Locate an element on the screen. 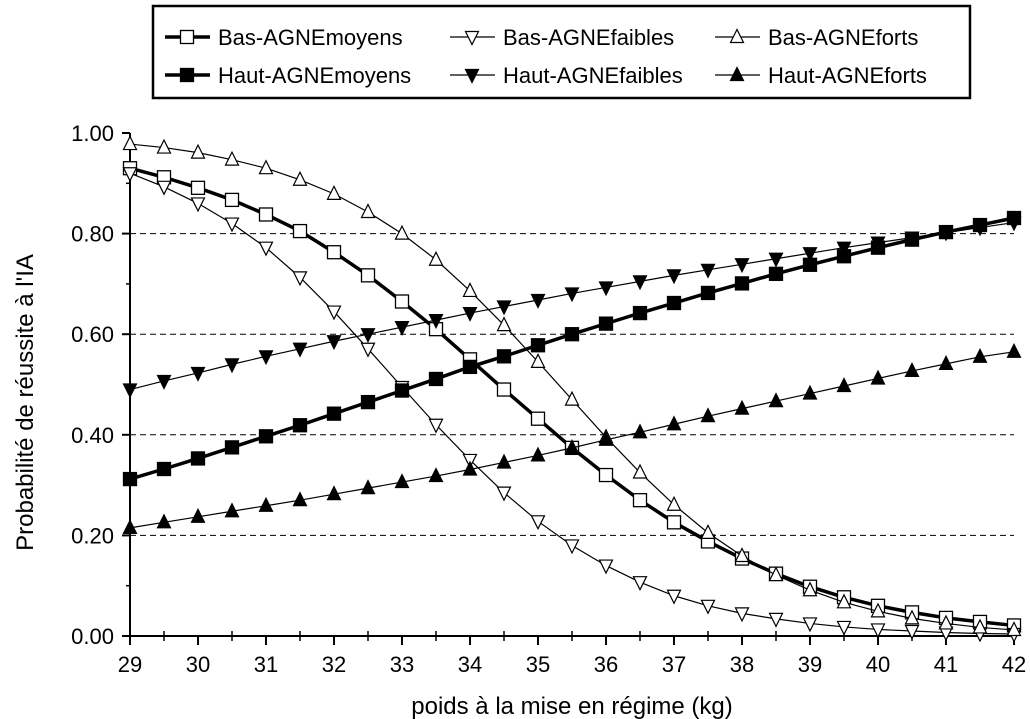 The image size is (1030, 719). x-tick-label: 41 is located at coordinates (946, 664).